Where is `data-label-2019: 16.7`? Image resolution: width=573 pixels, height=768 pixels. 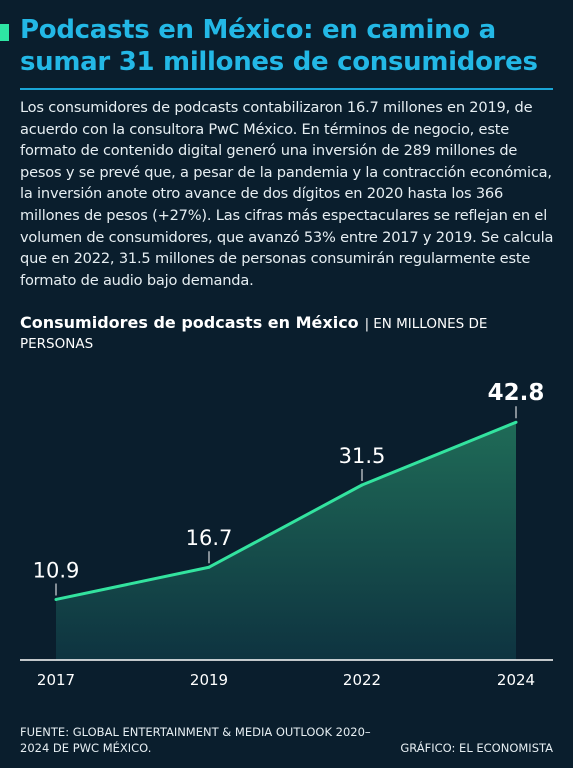
data-label-2019: 16.7 is located at coordinates (209, 538).